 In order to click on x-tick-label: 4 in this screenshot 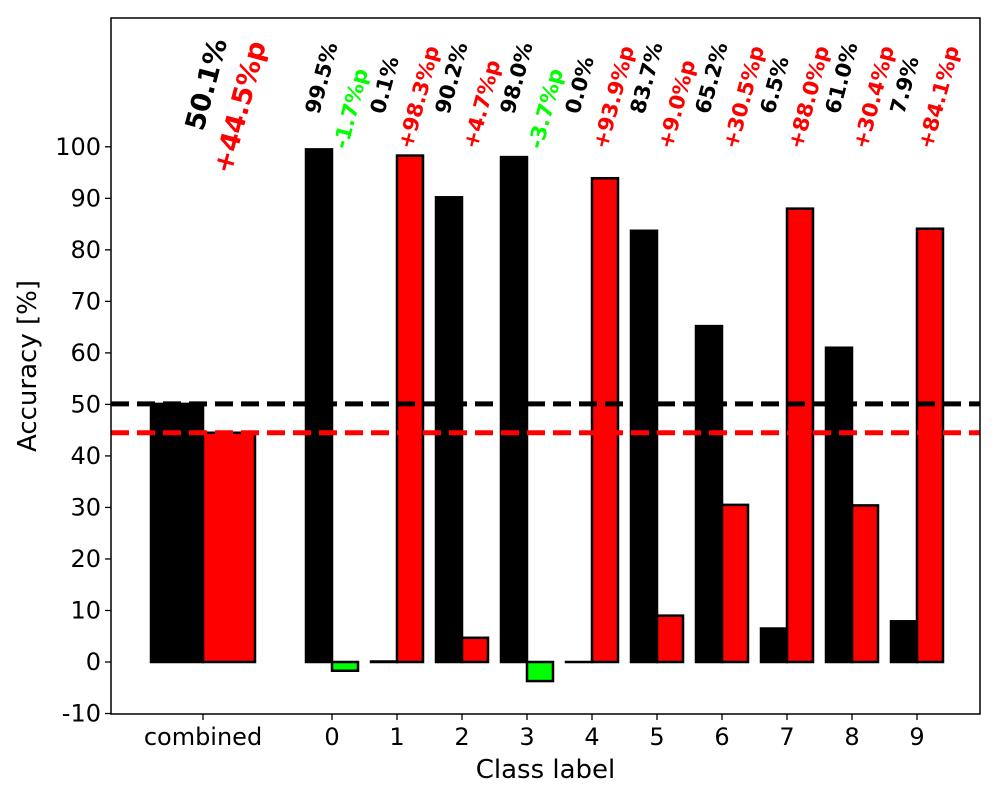, I will do `click(591, 737)`.